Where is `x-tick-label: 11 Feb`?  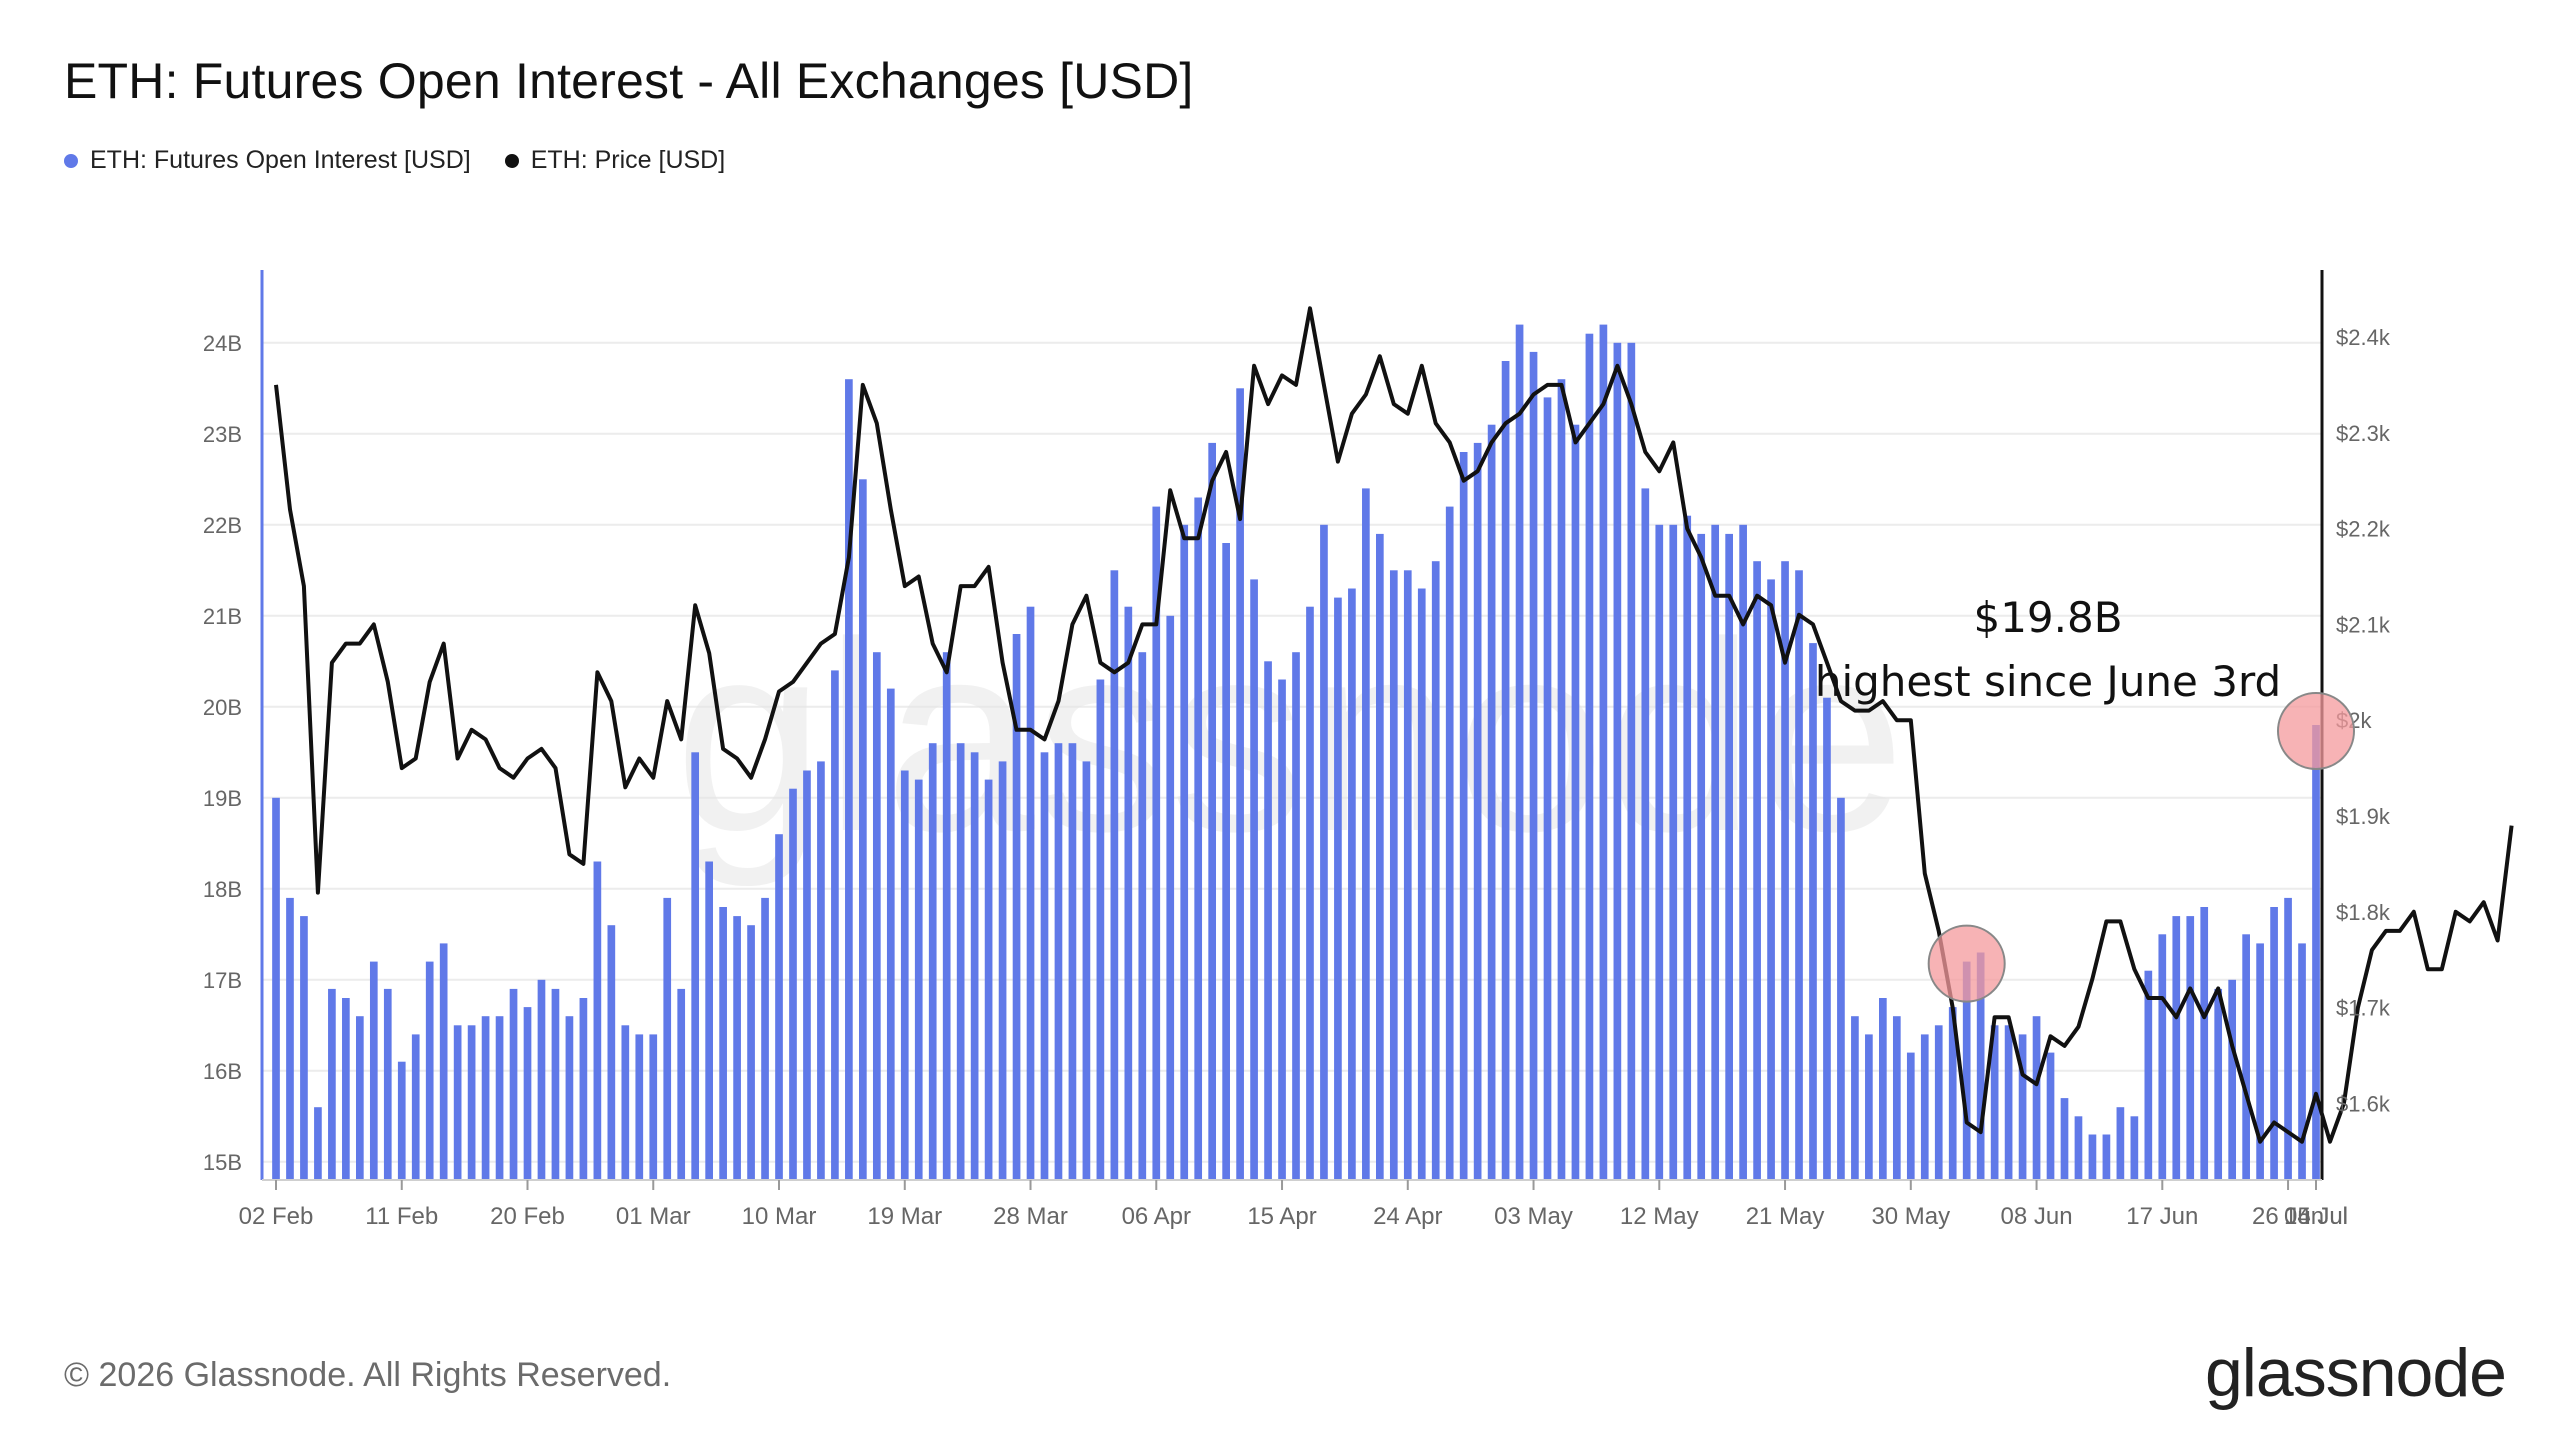 x-tick-label: 11 Feb is located at coordinates (401, 1216).